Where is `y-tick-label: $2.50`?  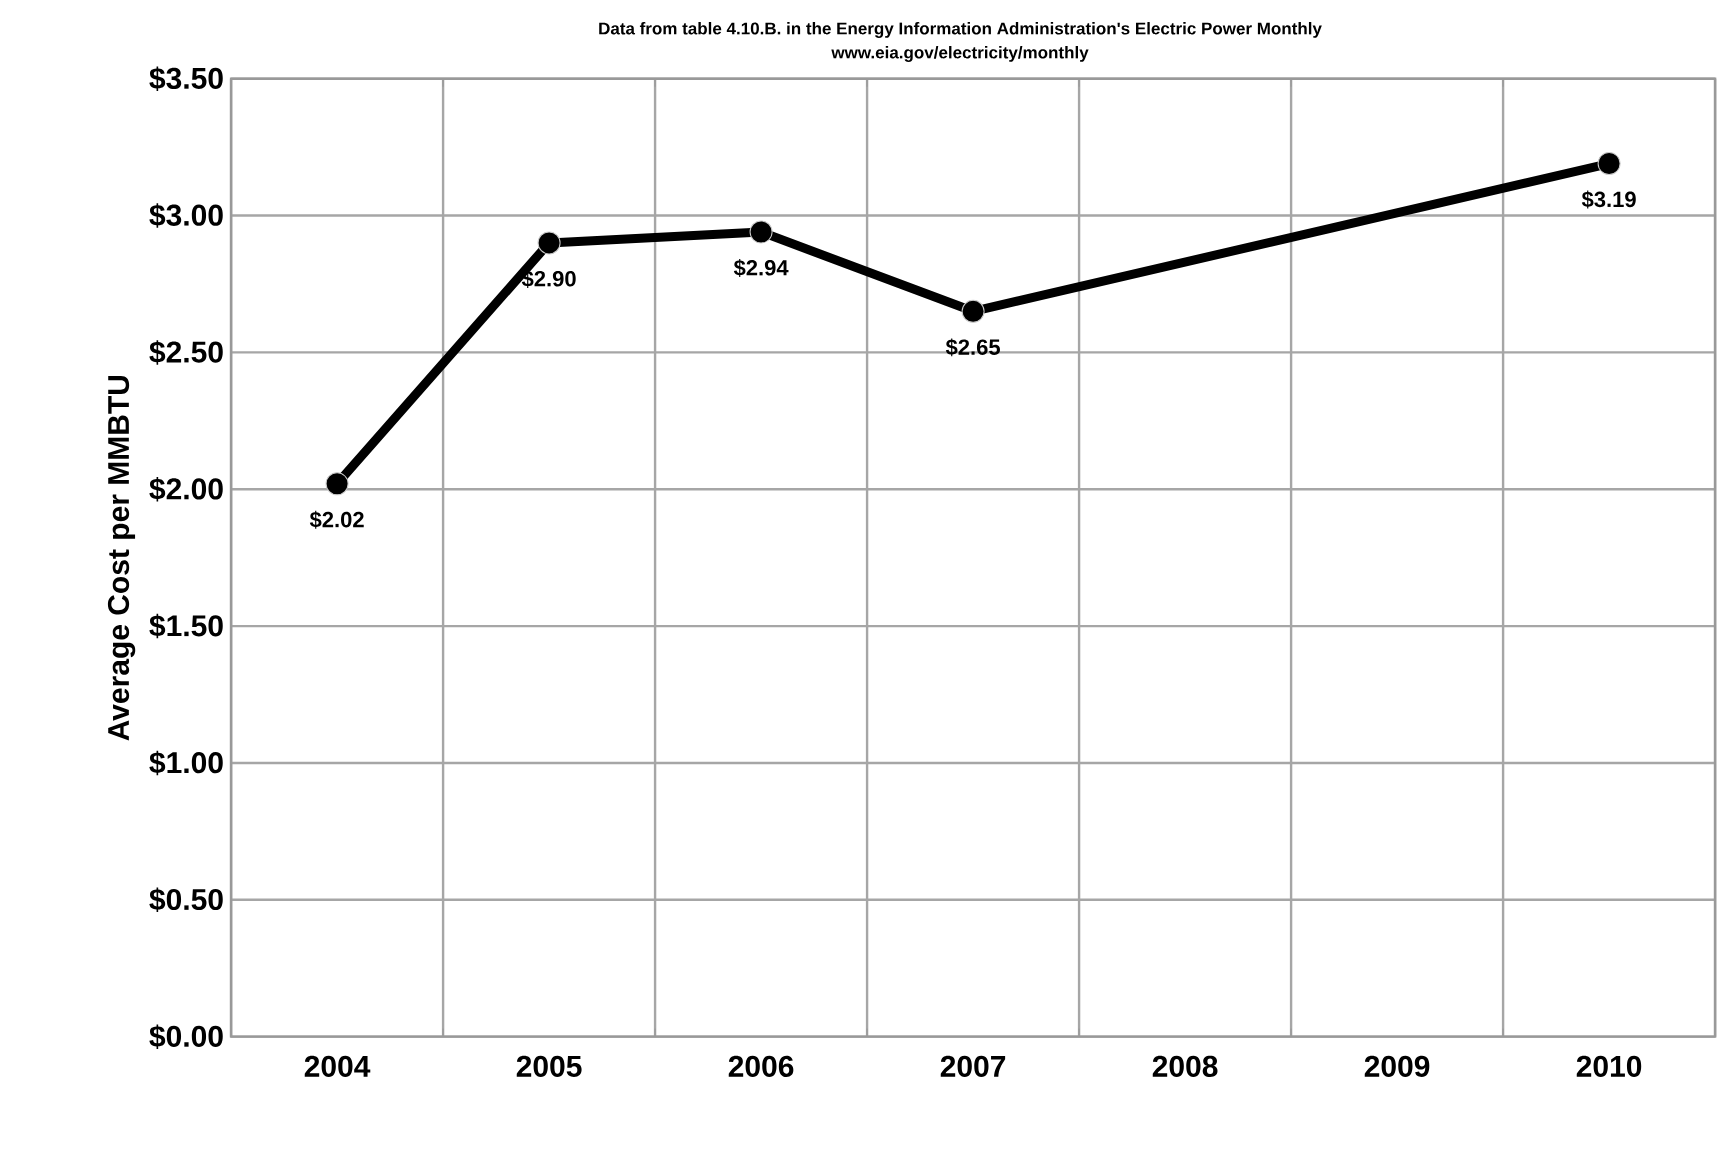 y-tick-label: $2.50 is located at coordinates (186, 352).